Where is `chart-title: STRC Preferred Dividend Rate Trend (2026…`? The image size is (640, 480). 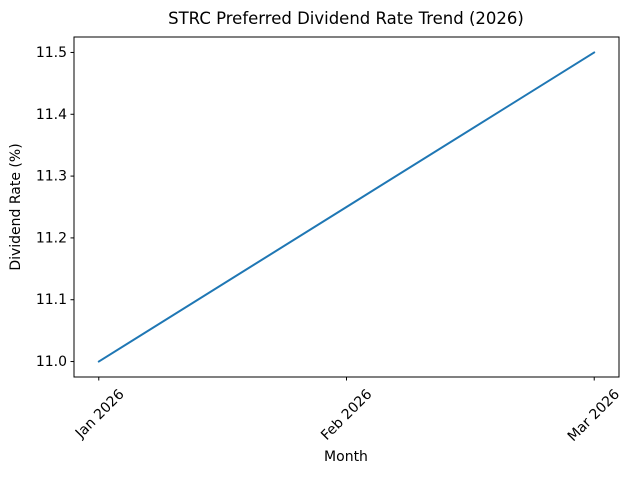
chart-title: STRC Preferred Dividend Rate Trend (2026… is located at coordinates (346, 18).